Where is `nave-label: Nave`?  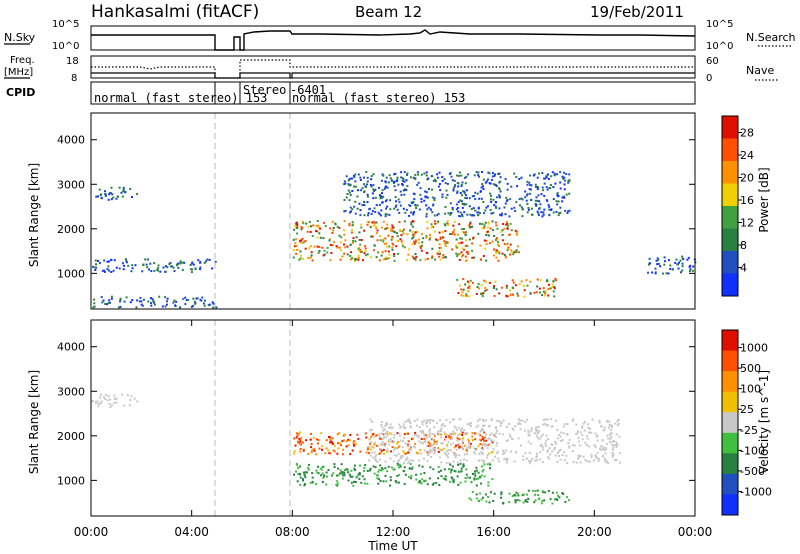 nave-label: Nave is located at coordinates (760, 70).